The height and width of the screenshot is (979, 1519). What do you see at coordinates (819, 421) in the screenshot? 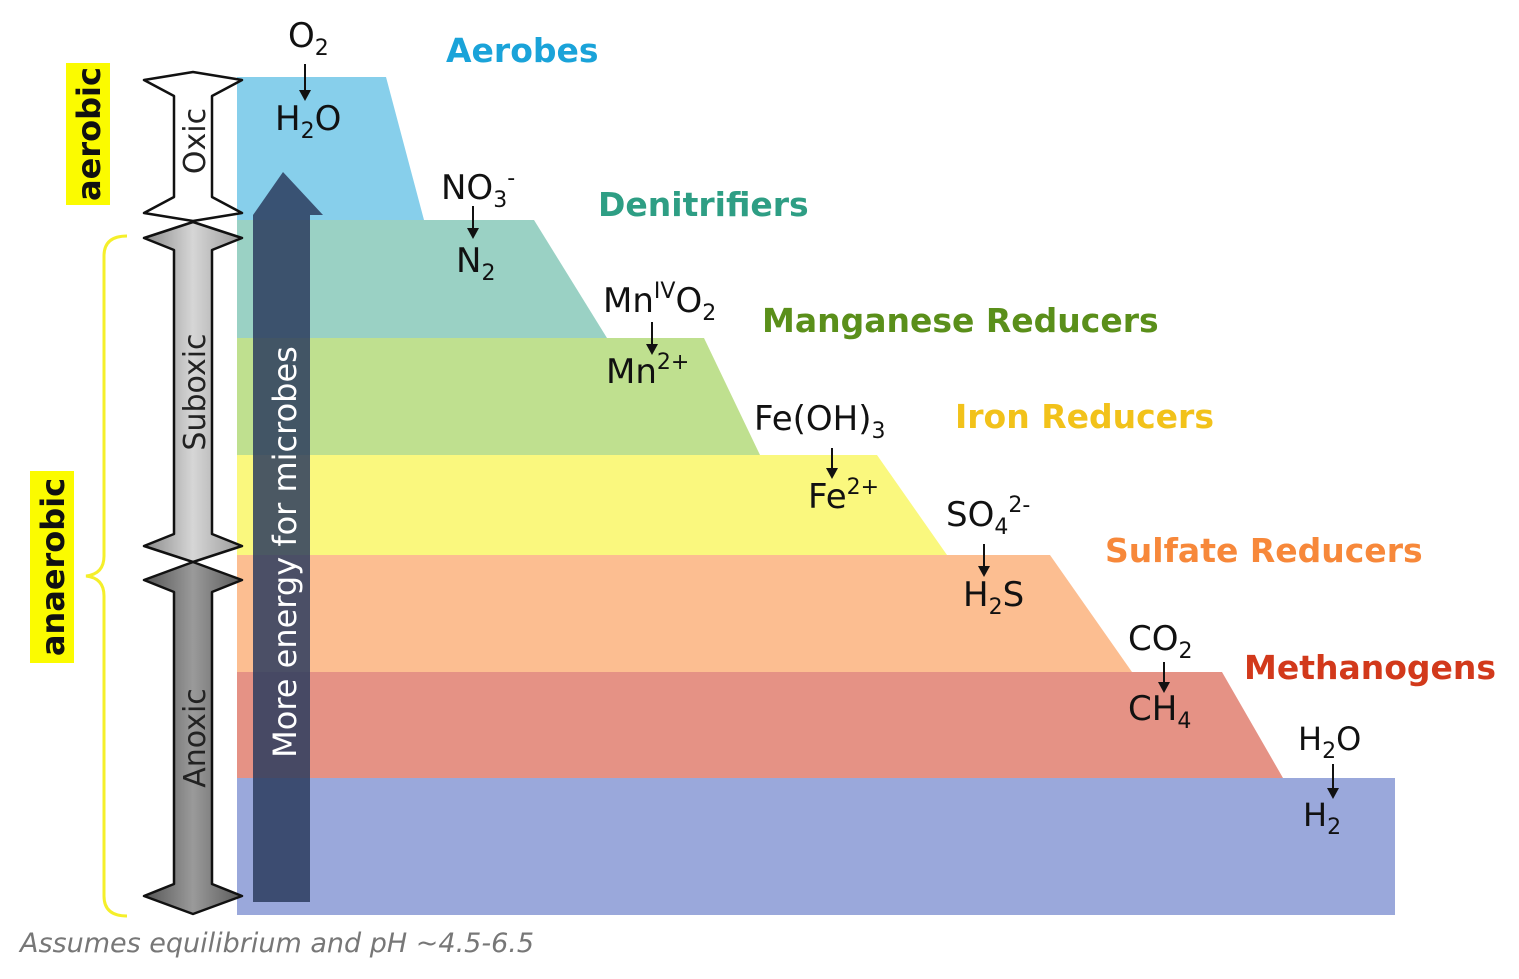
I see `iron-hydroxide-formula: Fe(OH)3` at bounding box center [819, 421].